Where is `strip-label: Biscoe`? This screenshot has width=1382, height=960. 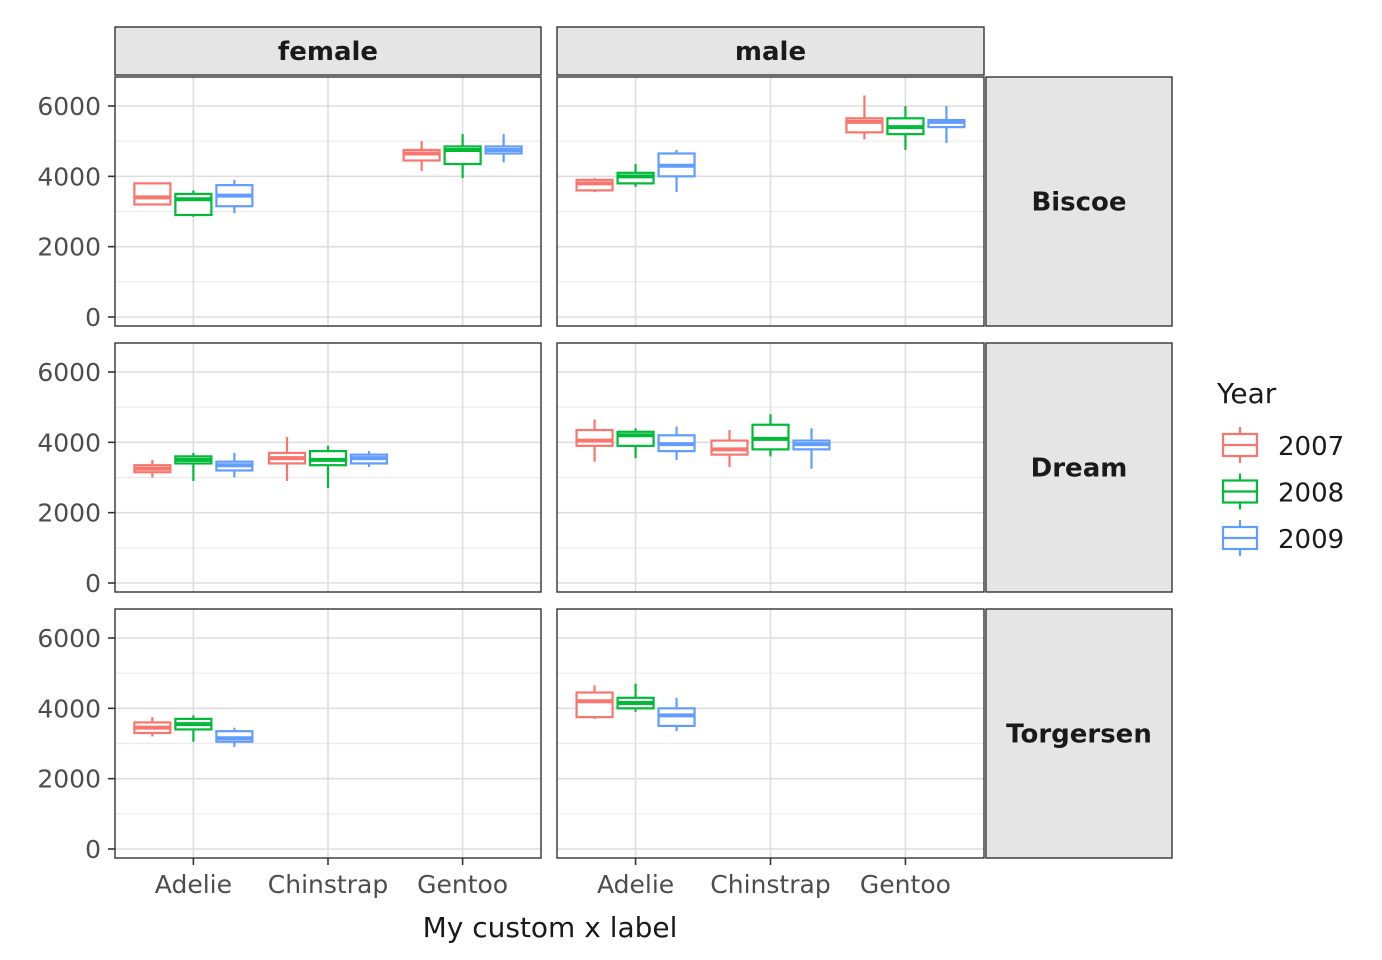 strip-label: Biscoe is located at coordinates (1078, 203).